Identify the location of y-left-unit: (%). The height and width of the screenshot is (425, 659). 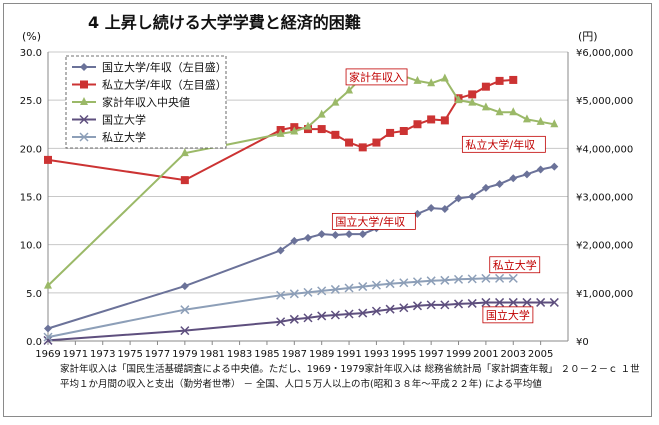
(31, 36).